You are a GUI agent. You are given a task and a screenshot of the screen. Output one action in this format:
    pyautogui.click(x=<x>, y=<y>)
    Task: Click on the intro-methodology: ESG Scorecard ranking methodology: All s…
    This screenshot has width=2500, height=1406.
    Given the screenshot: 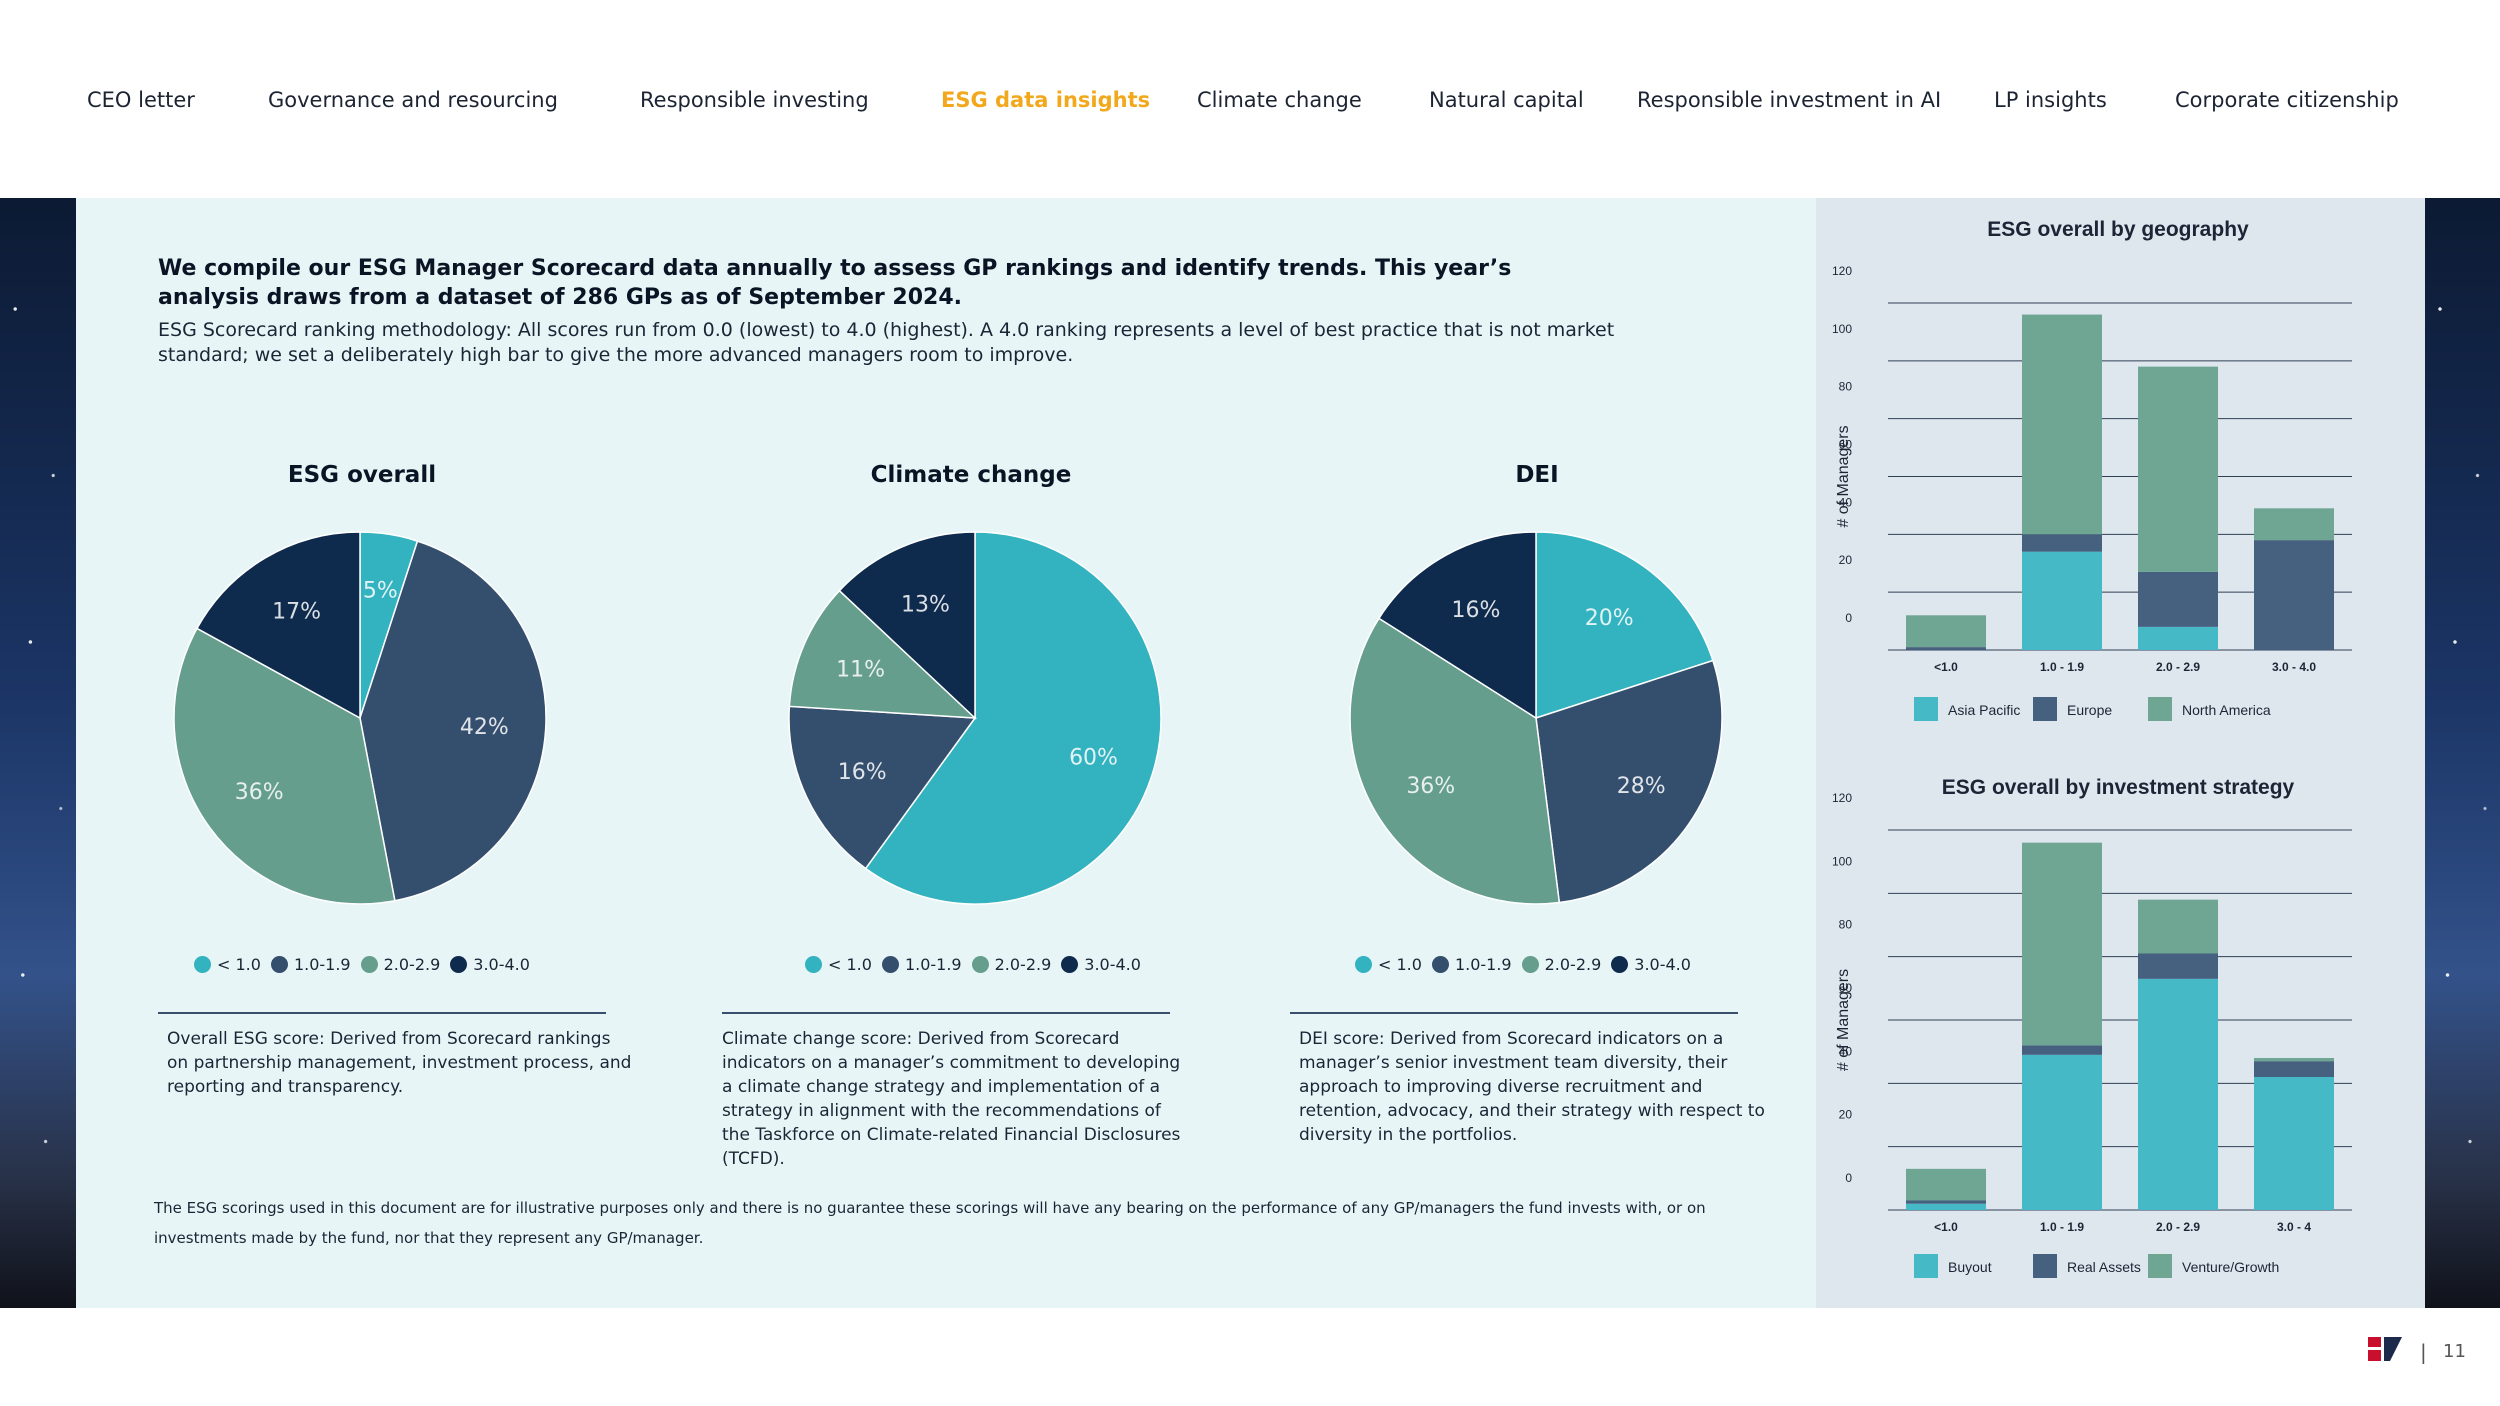 What is the action you would take?
    pyautogui.click(x=886, y=342)
    